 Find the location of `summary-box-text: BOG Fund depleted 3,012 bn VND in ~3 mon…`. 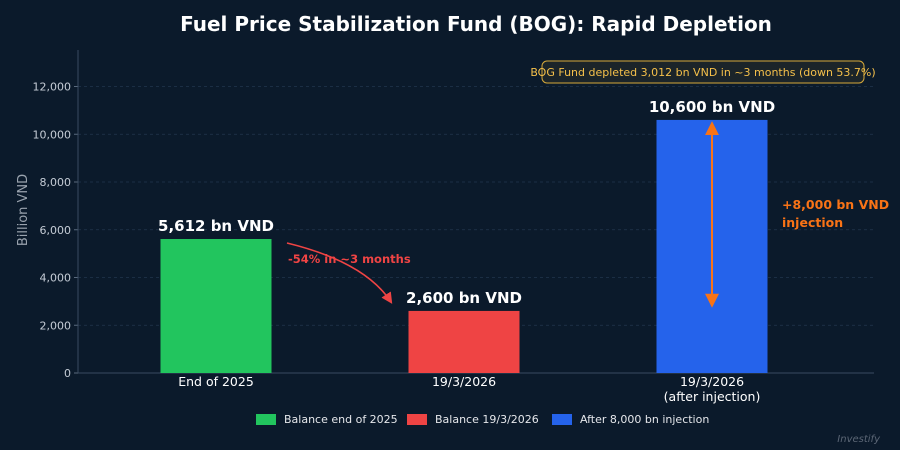

summary-box-text: BOG Fund depleted 3,012 bn VND in ~3 mon… is located at coordinates (702, 72).